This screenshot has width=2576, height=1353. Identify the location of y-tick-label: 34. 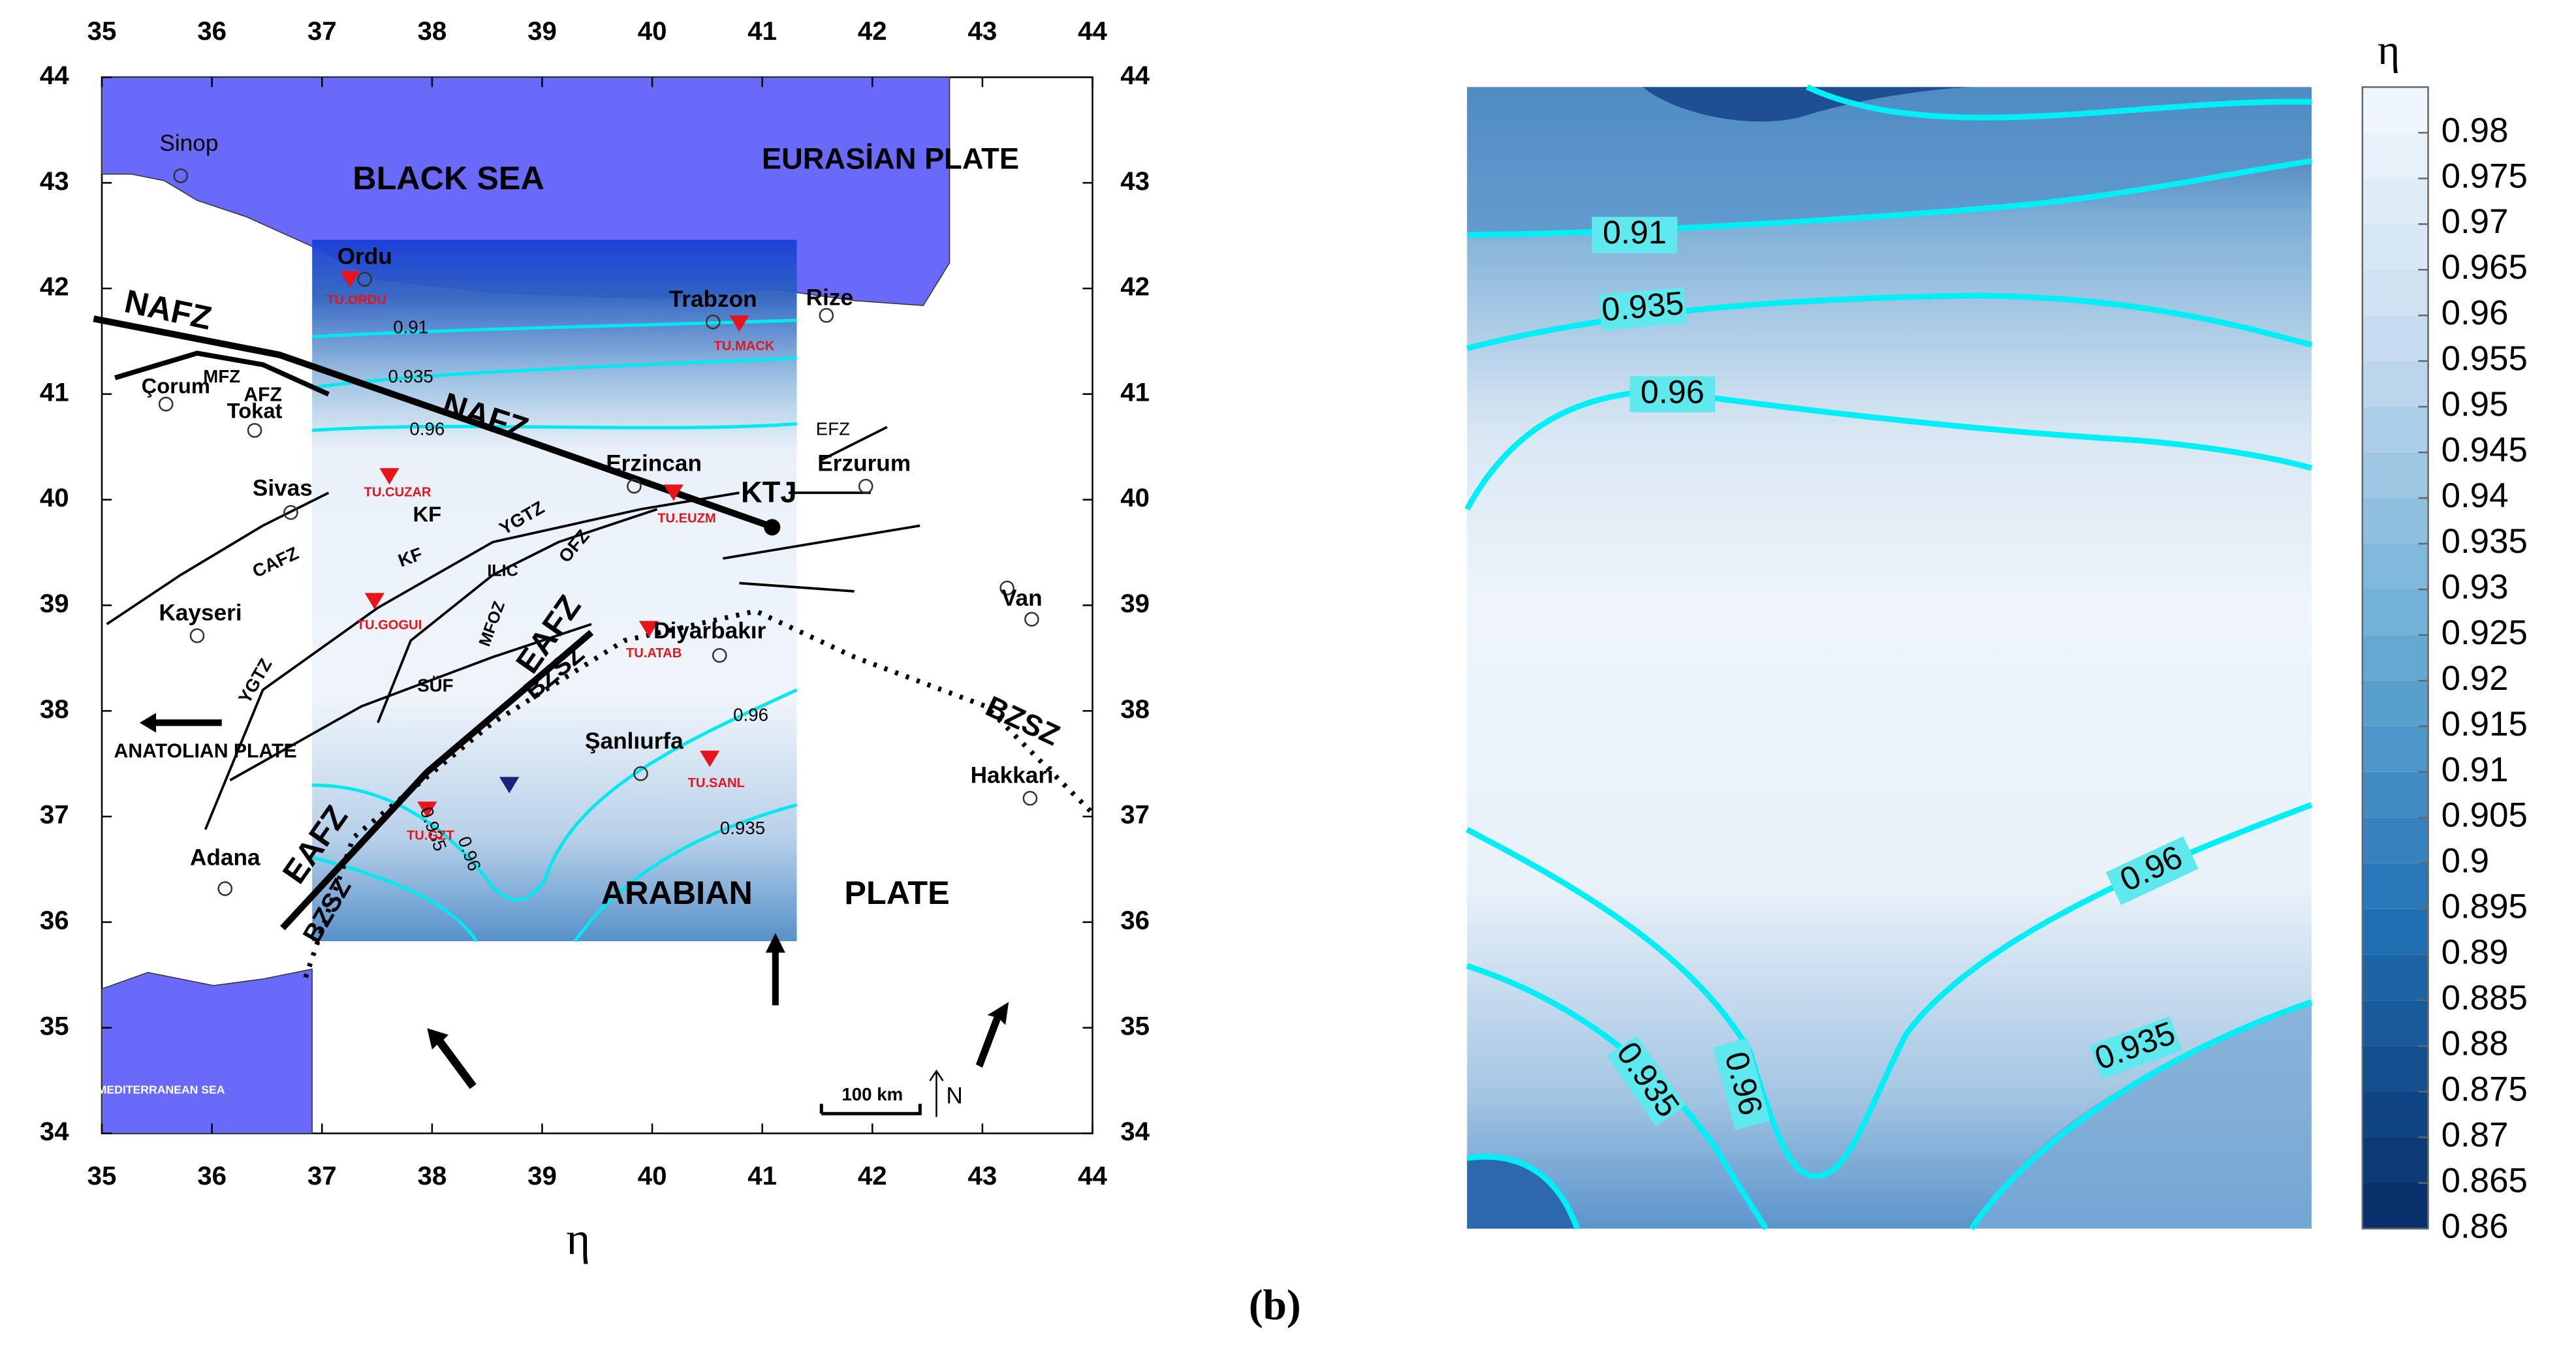
(54, 1131).